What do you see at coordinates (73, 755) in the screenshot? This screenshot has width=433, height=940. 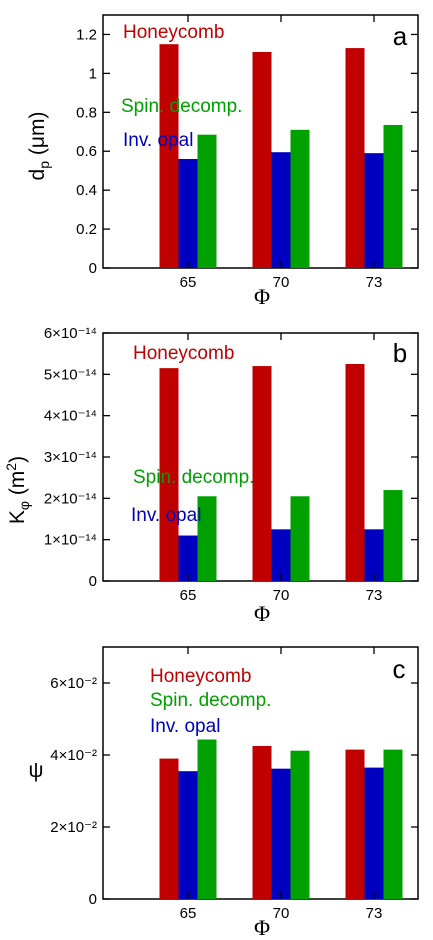 I see `y-tick-label: 4×10⁻²` at bounding box center [73, 755].